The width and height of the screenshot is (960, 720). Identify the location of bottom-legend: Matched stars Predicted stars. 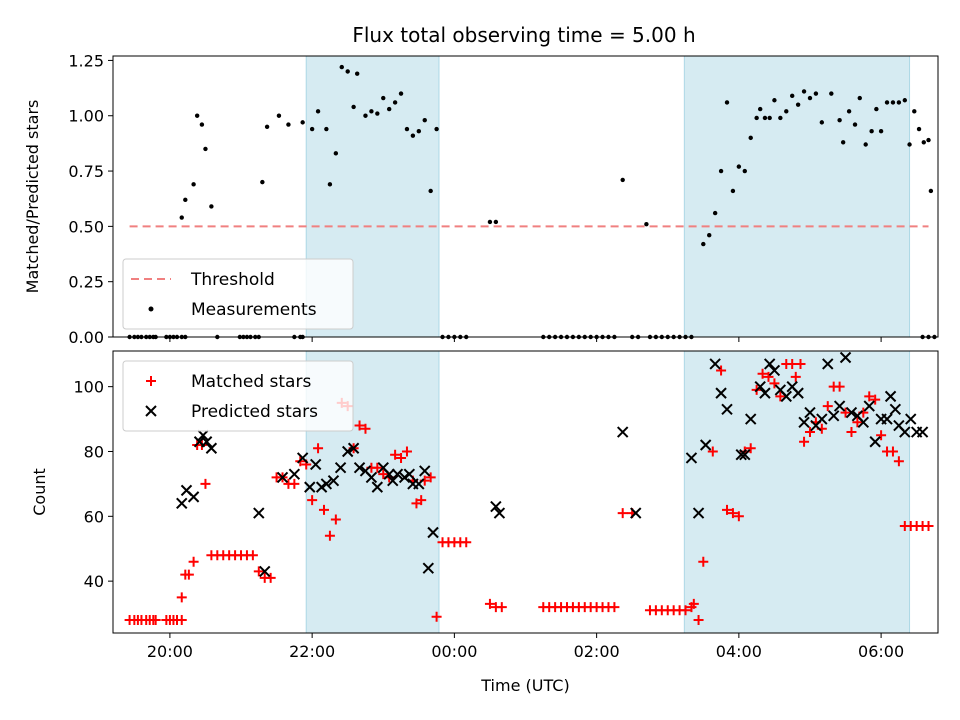
(238, 396).